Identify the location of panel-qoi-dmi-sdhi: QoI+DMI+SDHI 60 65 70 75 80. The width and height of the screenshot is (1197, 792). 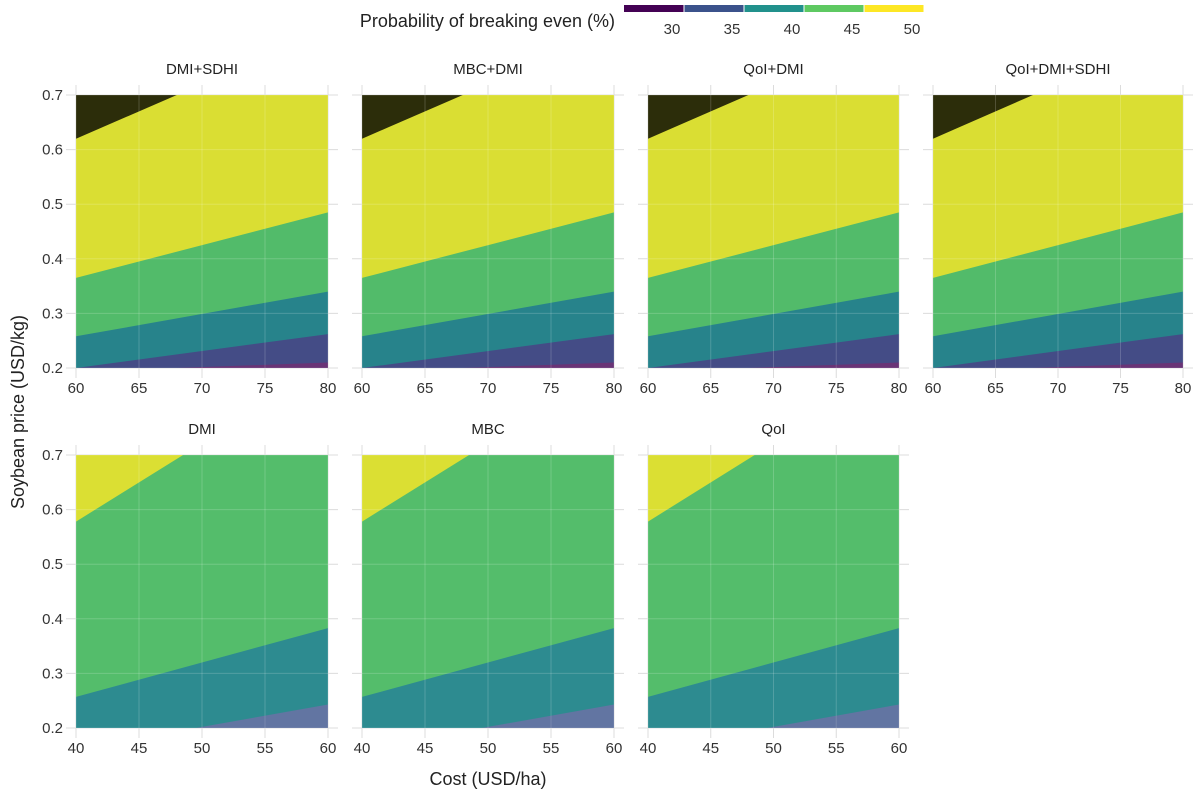
(1058, 229).